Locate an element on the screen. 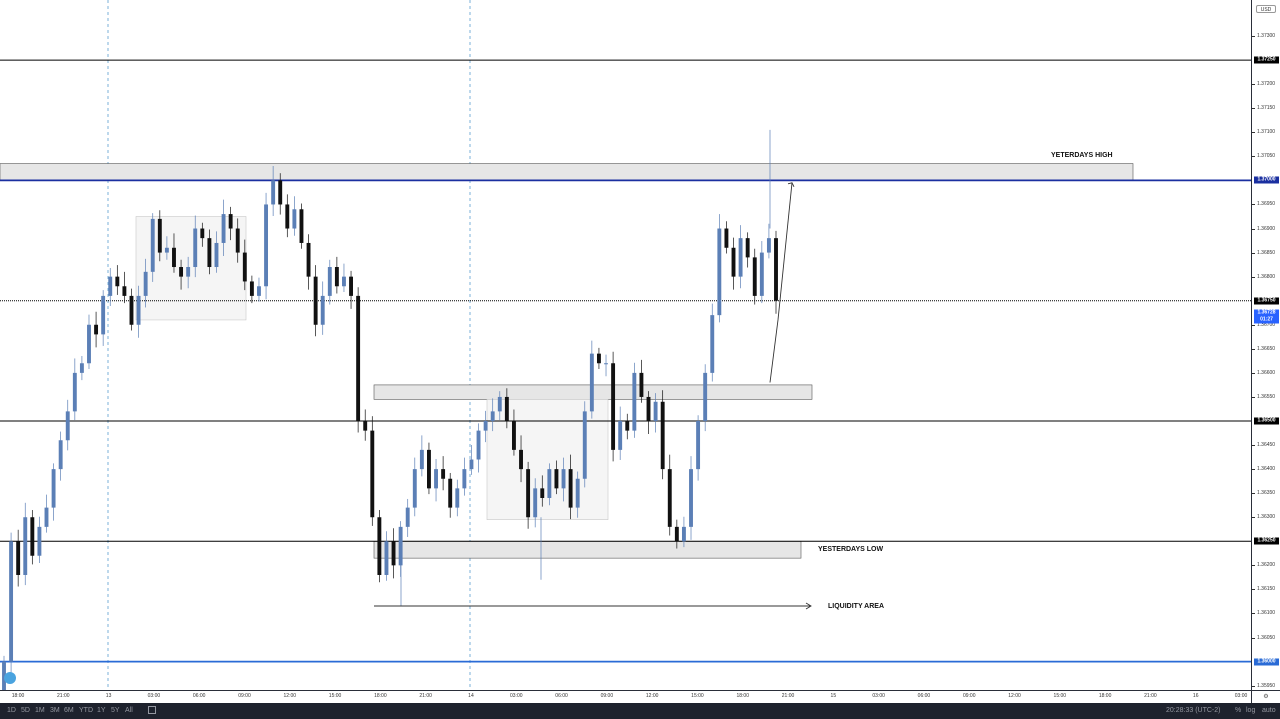 This screenshot has height=719, width=1280. percent-toggle: % is located at coordinates (1238, 710).